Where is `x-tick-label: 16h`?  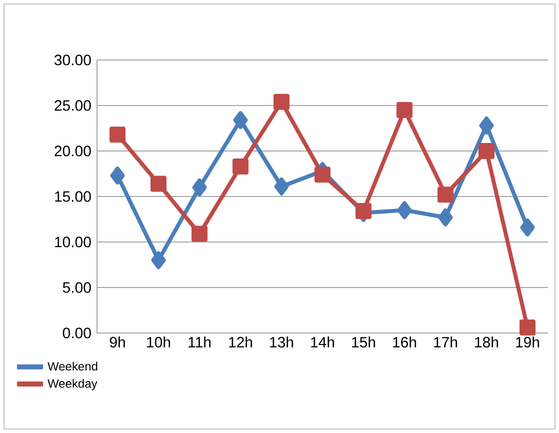
x-tick-label: 16h is located at coordinates (404, 342).